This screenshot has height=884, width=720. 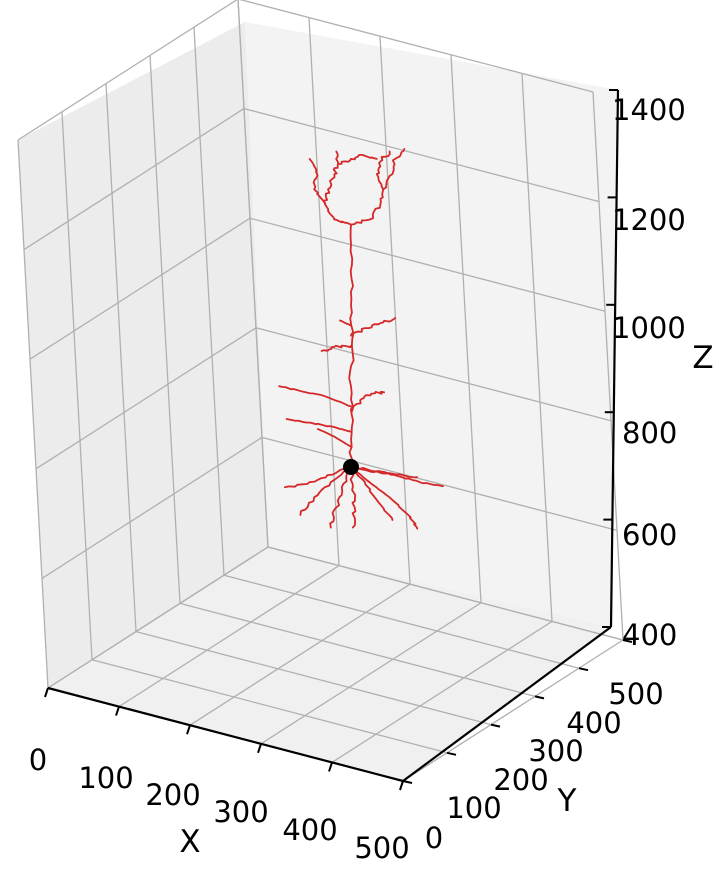 I want to click on neuron-morphology, so click(x=361, y=338).